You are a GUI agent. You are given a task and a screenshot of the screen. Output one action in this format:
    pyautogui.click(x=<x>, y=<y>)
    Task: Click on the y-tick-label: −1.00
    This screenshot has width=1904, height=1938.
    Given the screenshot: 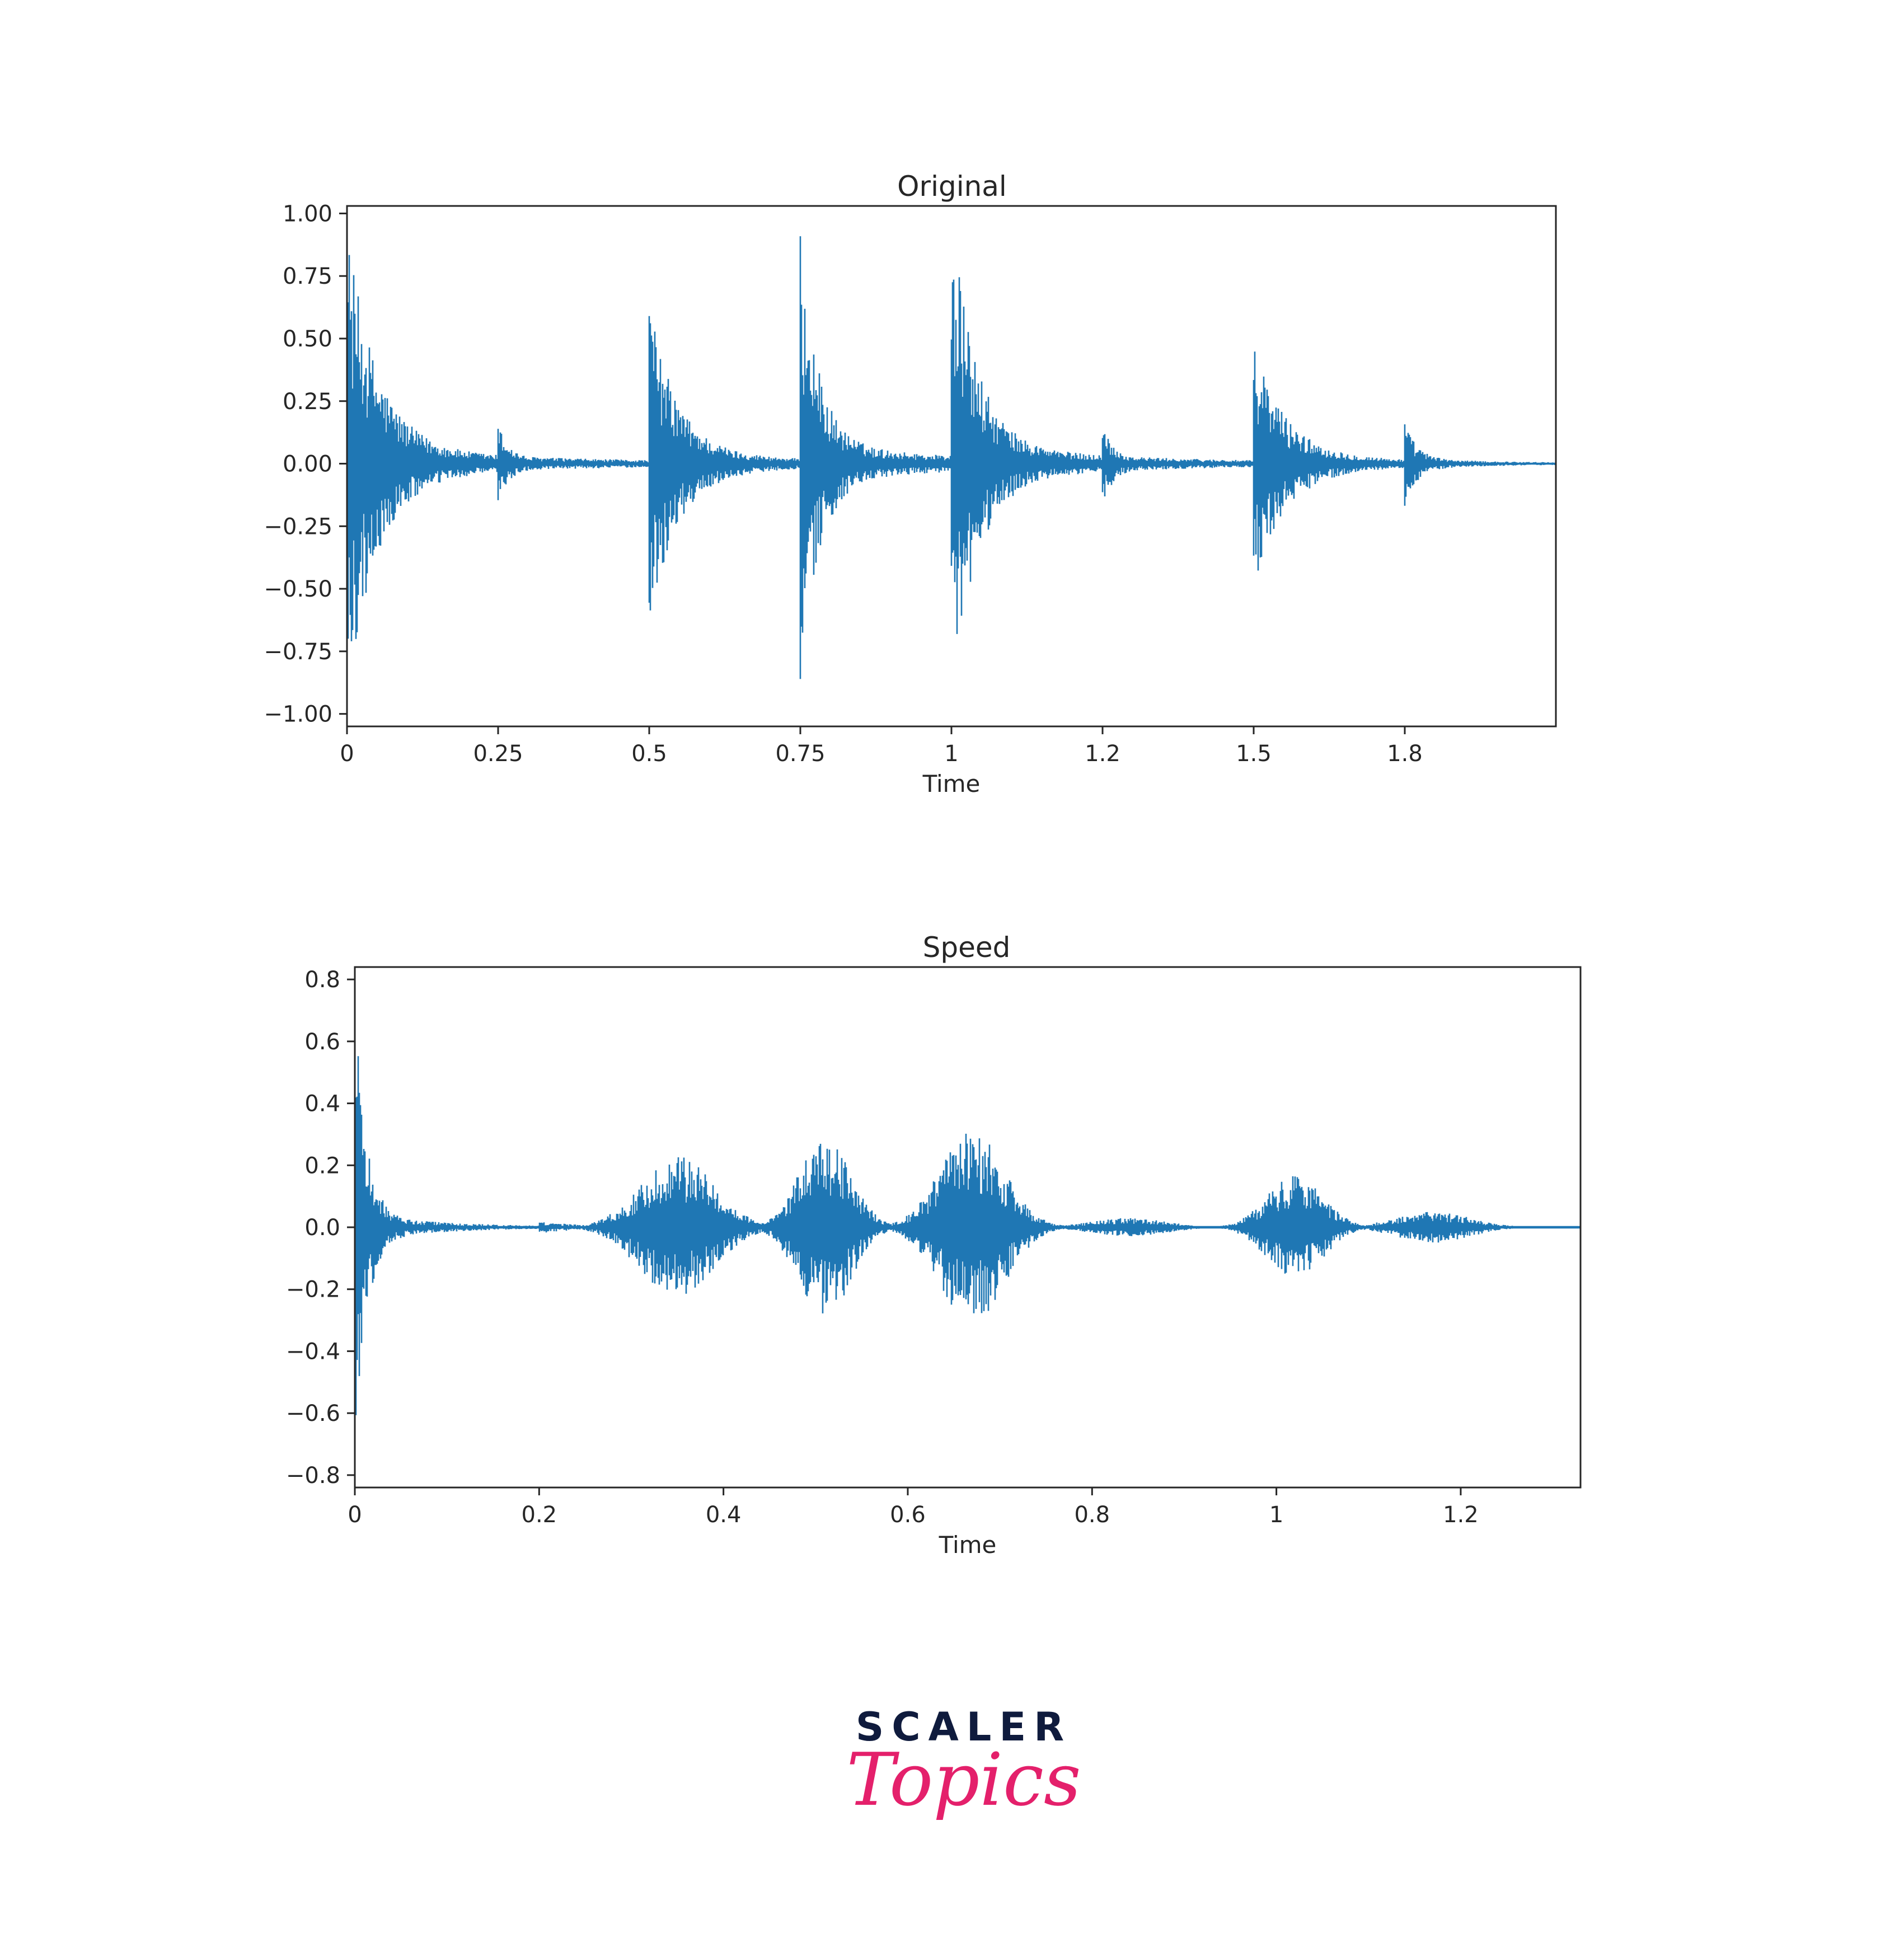 What is the action you would take?
    pyautogui.click(x=298, y=715)
    